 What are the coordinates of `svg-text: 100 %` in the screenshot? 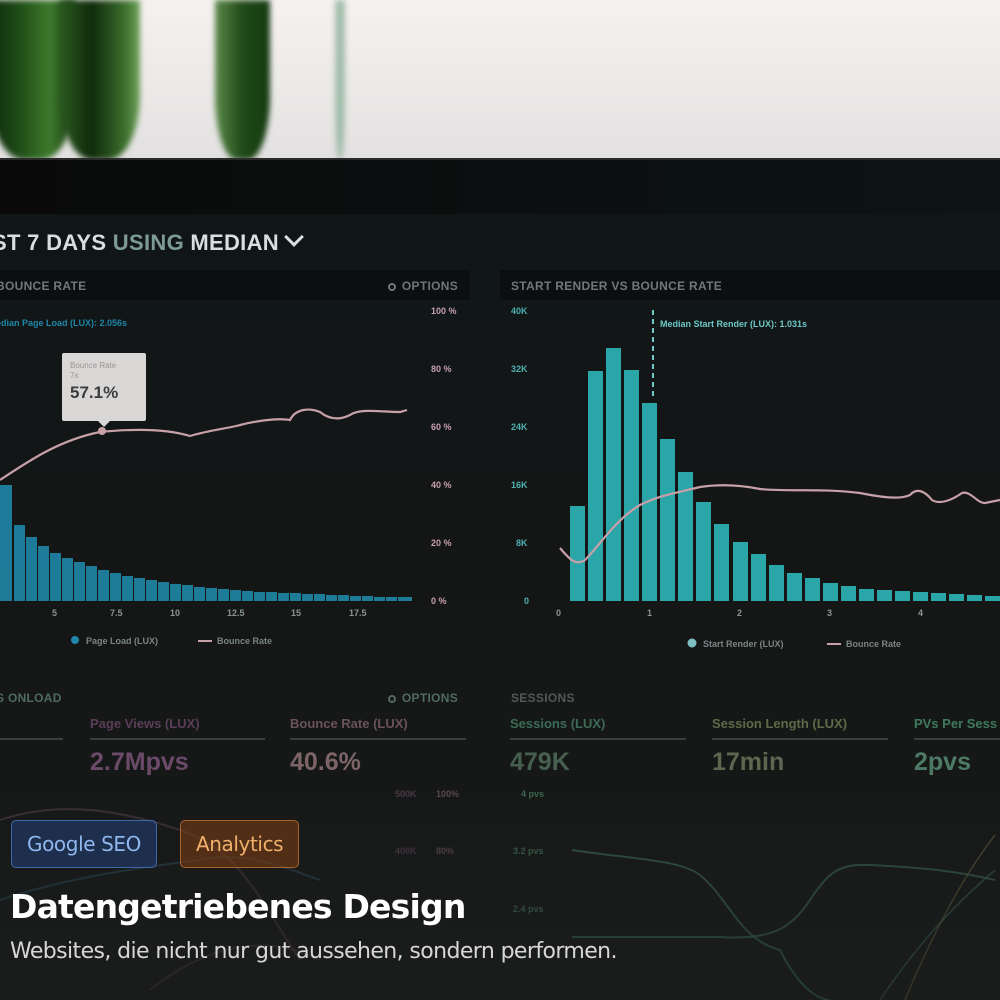 It's located at (444, 311).